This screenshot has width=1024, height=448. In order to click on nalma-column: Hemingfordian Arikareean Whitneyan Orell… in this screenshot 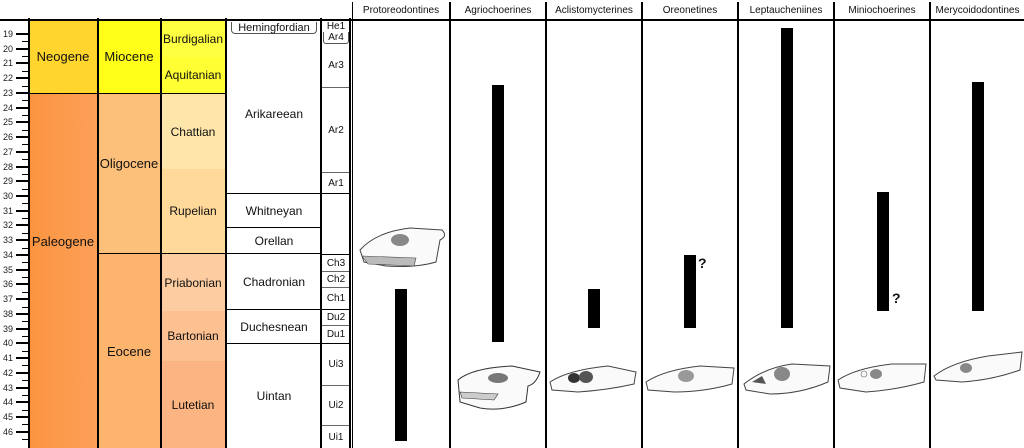, I will do `click(274, 234)`.